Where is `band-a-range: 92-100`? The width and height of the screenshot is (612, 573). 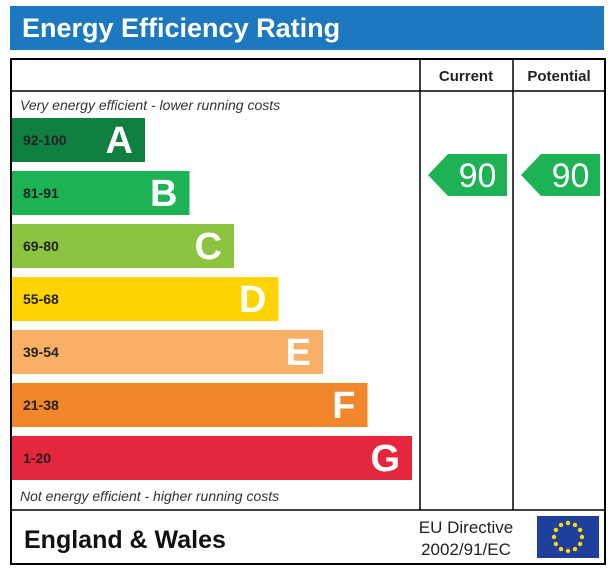
band-a-range: 92-100 is located at coordinates (45, 140).